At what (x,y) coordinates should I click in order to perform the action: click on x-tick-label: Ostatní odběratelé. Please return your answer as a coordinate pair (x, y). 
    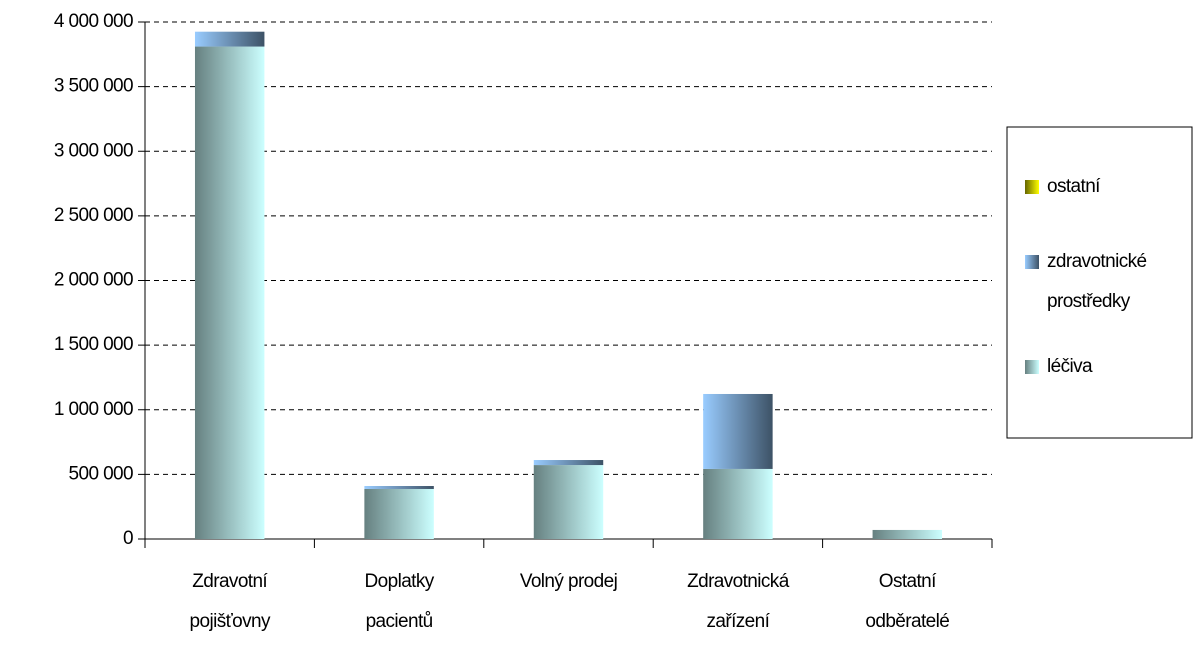
    Looking at the image, I should click on (907, 601).